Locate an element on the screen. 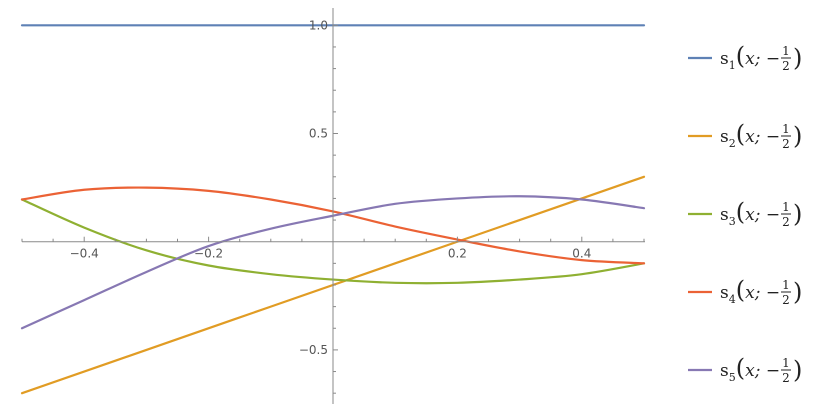 Image resolution: width=832 pixels, height=408 pixels. legend-label: s5(x; − is located at coordinates (750, 369).